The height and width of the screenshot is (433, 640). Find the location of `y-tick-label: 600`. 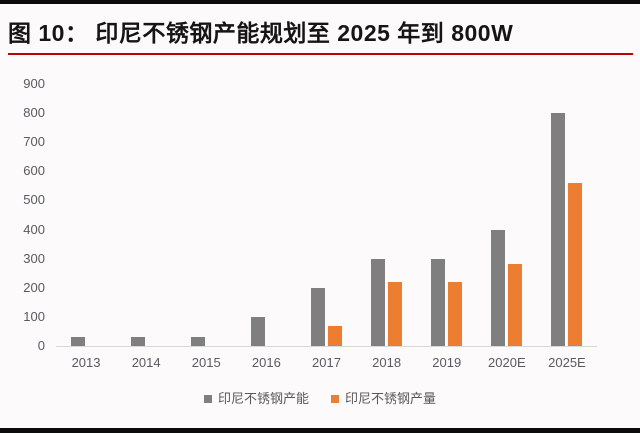

y-tick-label: 600 is located at coordinates (34, 171).